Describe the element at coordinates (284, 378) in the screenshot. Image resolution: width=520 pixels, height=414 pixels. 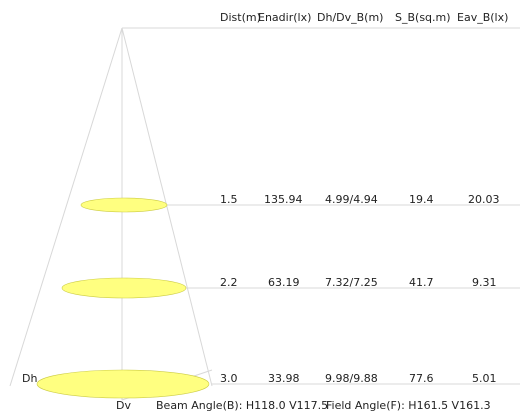
I see `row-3-enadir: 33.98` at that location.